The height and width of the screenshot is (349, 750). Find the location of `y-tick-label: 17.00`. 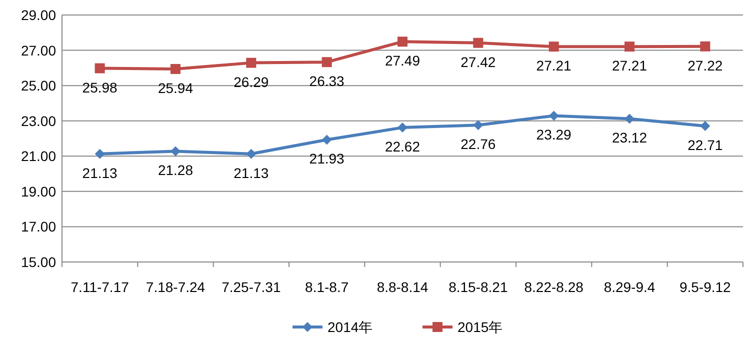

y-tick-label: 17.00 is located at coordinates (38, 226).